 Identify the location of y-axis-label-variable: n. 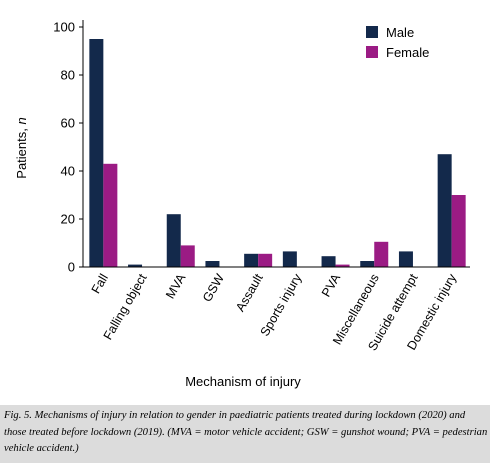
(21, 120).